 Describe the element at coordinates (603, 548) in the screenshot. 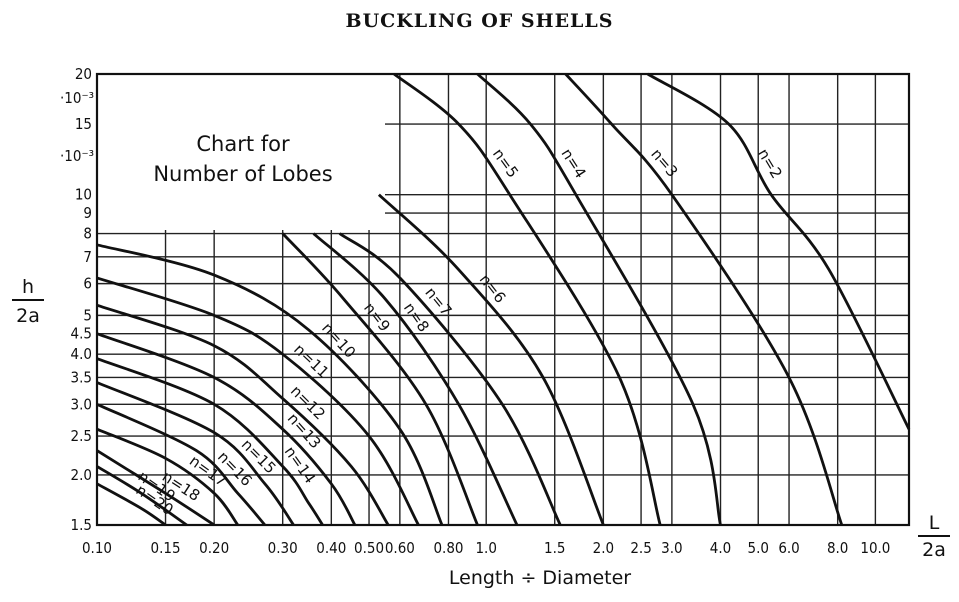

I see `x-tick-label: 2.0` at that location.